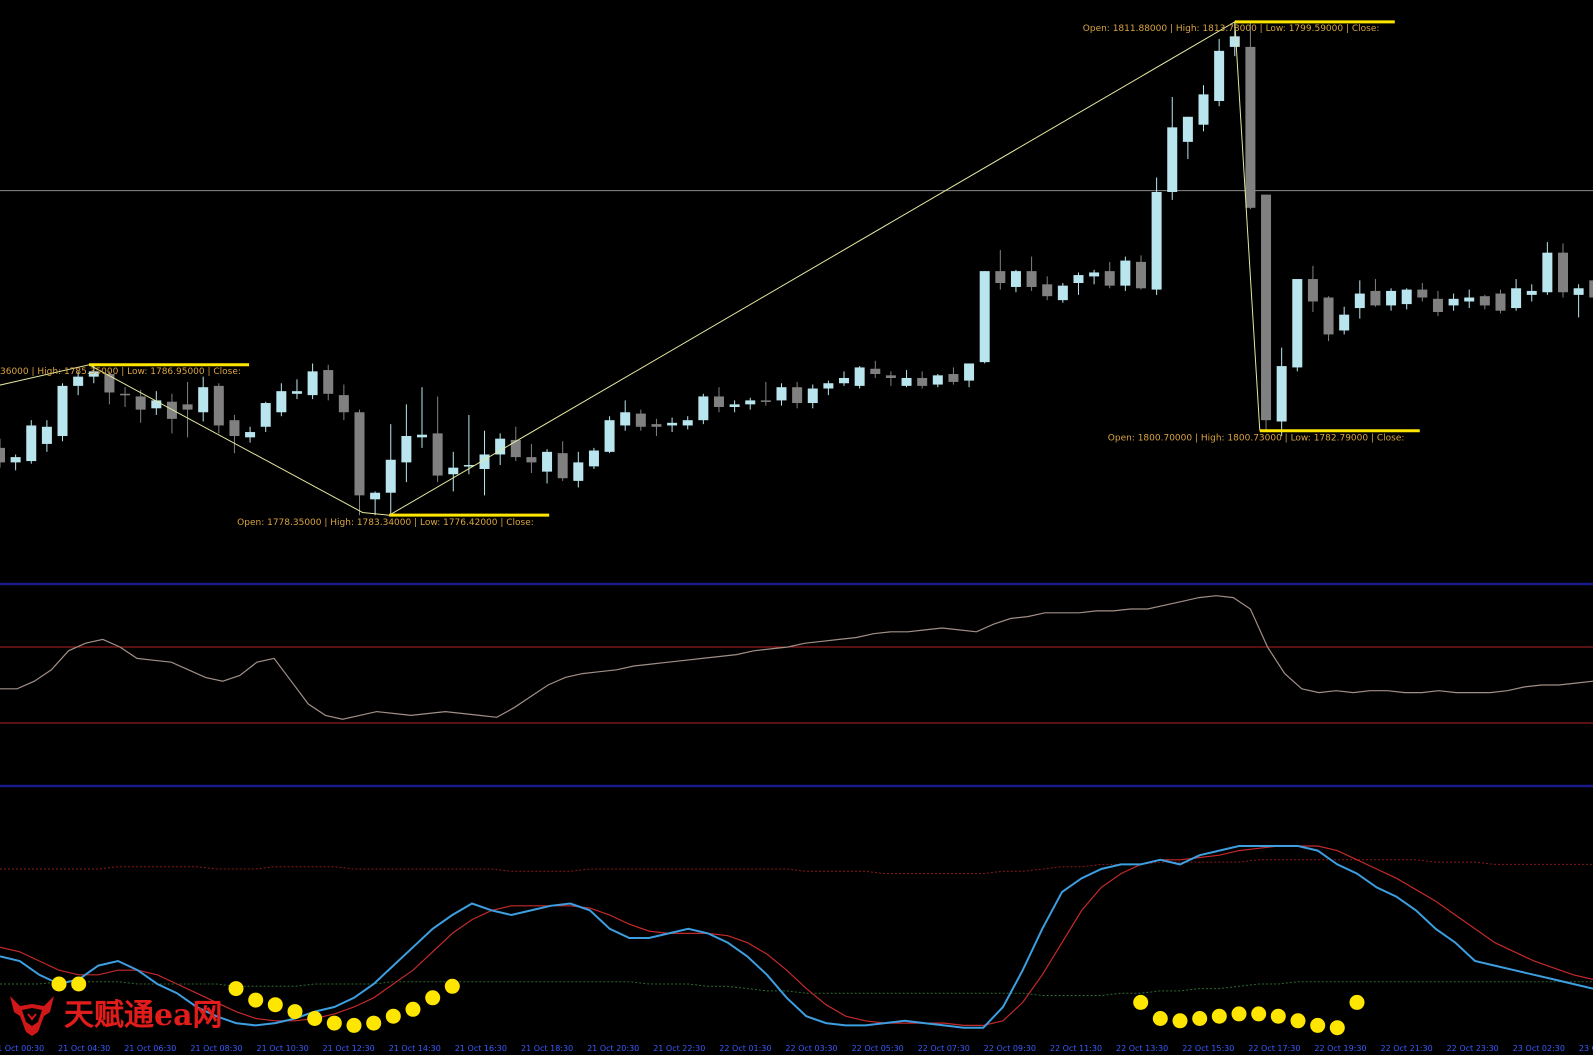 This screenshot has width=1593, height=1055. What do you see at coordinates (796, 988) in the screenshot?
I see `lower-dashed-line` at bounding box center [796, 988].